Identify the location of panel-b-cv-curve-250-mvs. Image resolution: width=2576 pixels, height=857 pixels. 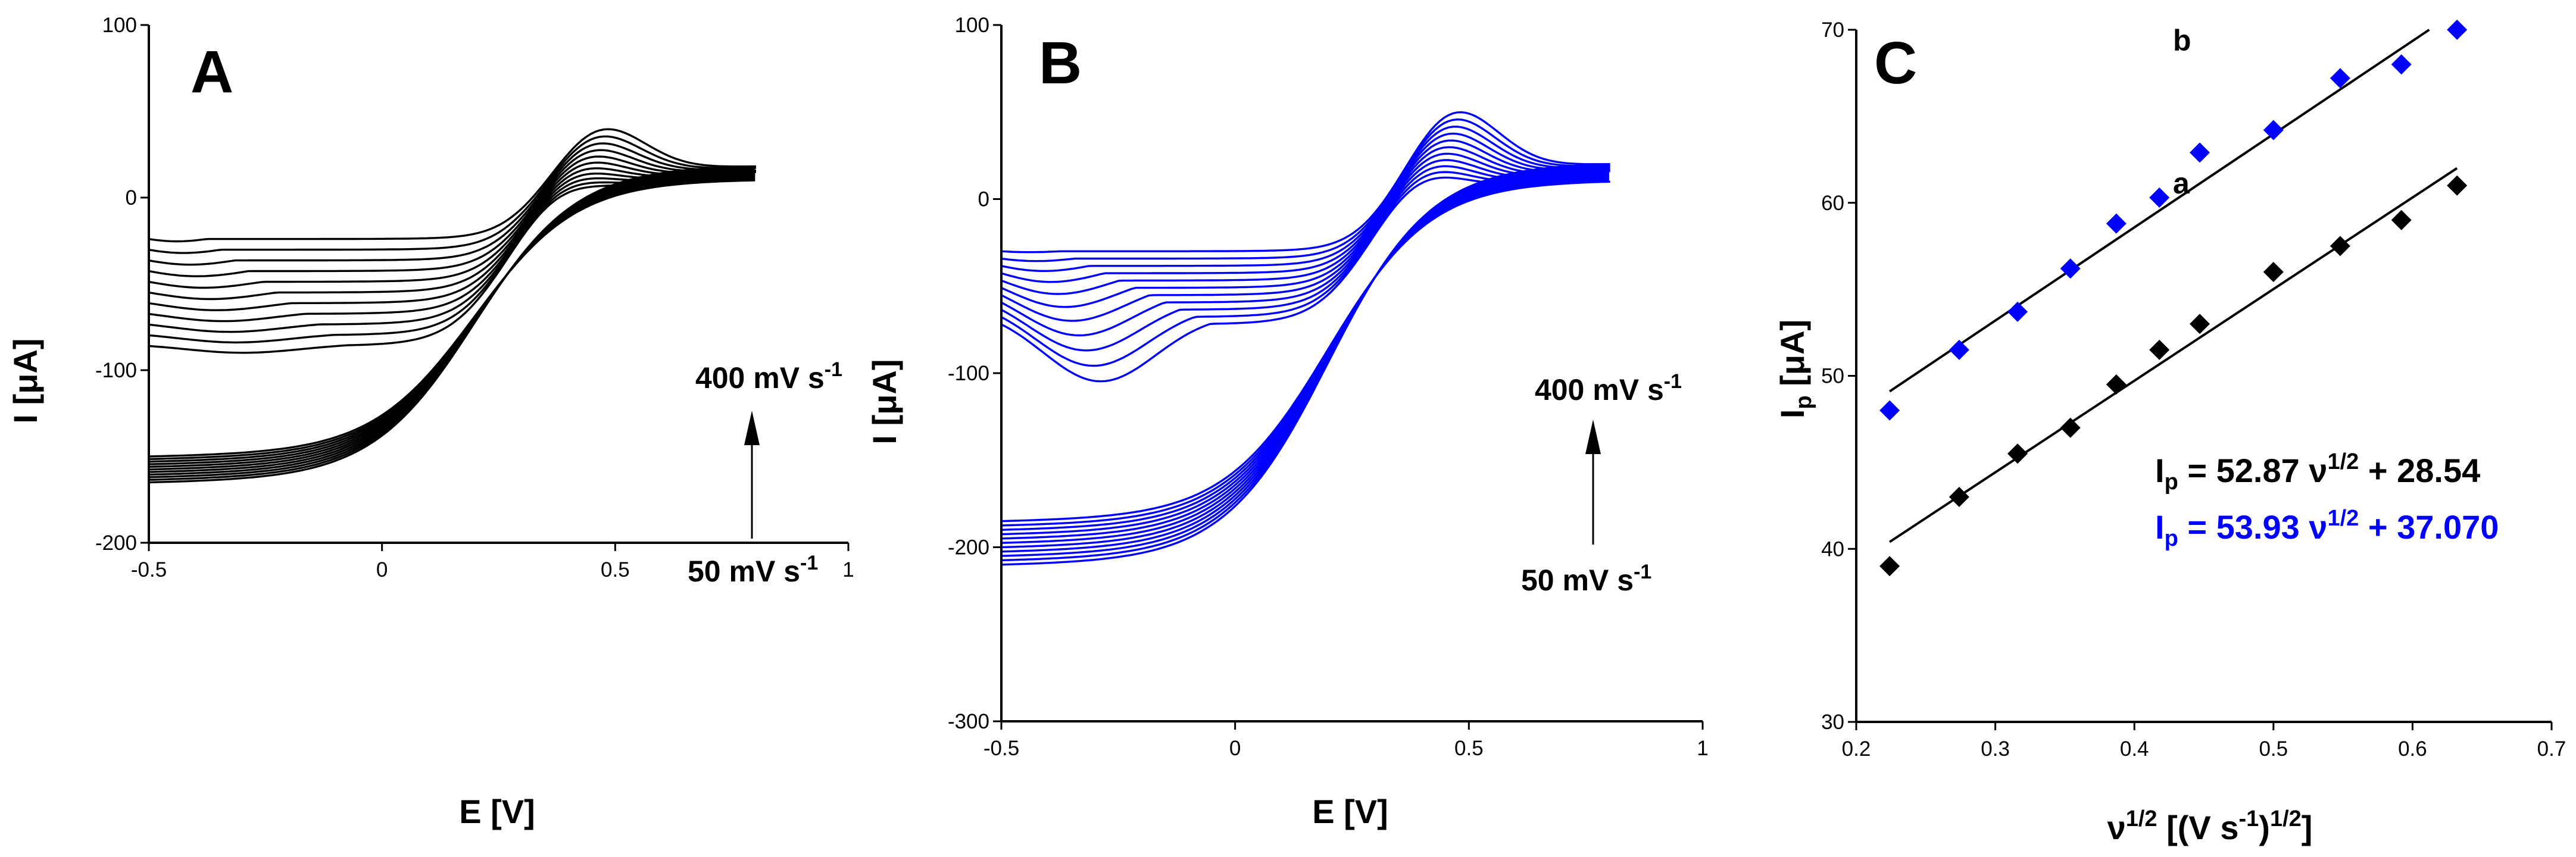
(1305, 342).